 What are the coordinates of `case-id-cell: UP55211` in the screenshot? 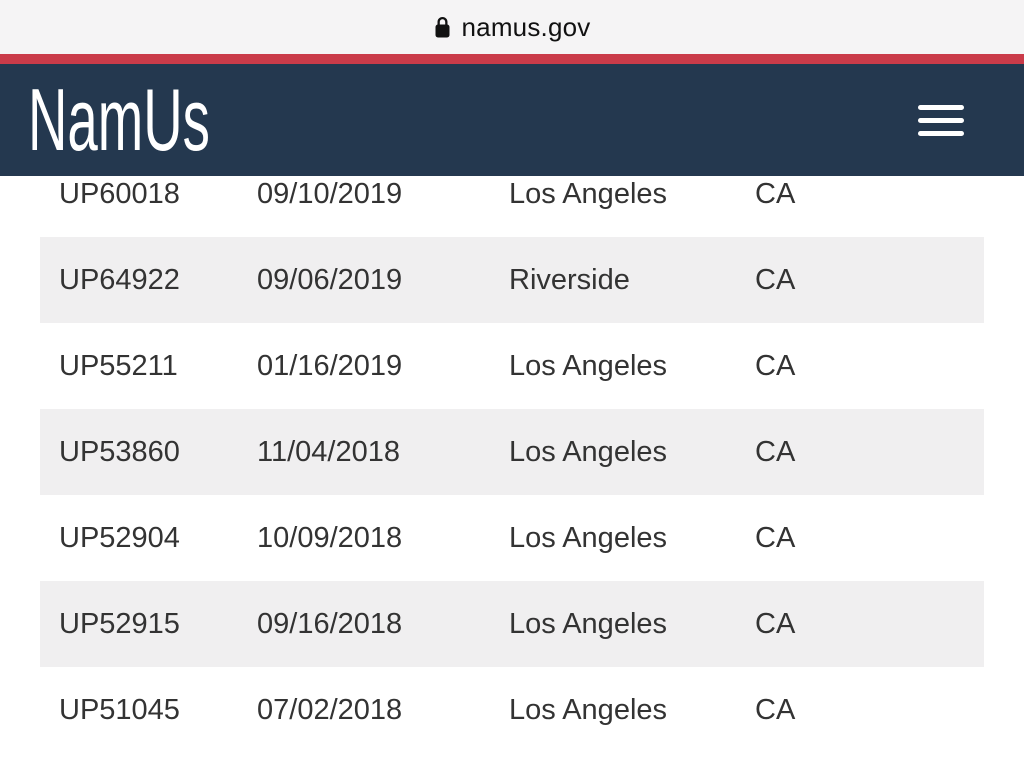 It's located at (118, 365).